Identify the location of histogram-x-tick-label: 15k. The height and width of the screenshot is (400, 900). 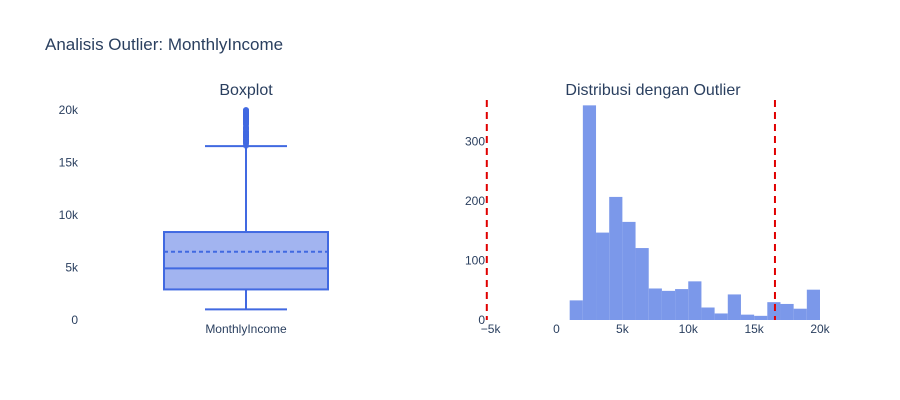
(754, 329).